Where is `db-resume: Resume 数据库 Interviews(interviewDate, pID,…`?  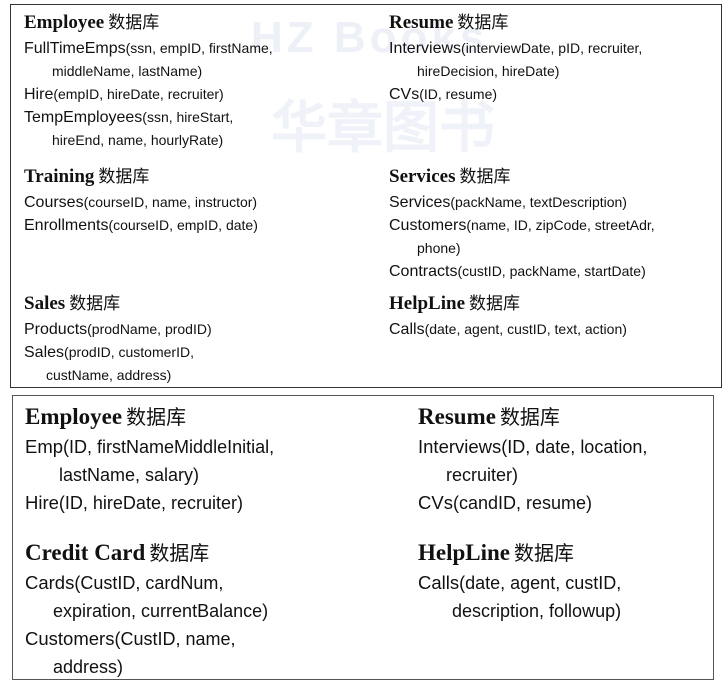 db-resume: Resume 数据库 Interviews(interviewDate, pID,… is located at coordinates (515, 58).